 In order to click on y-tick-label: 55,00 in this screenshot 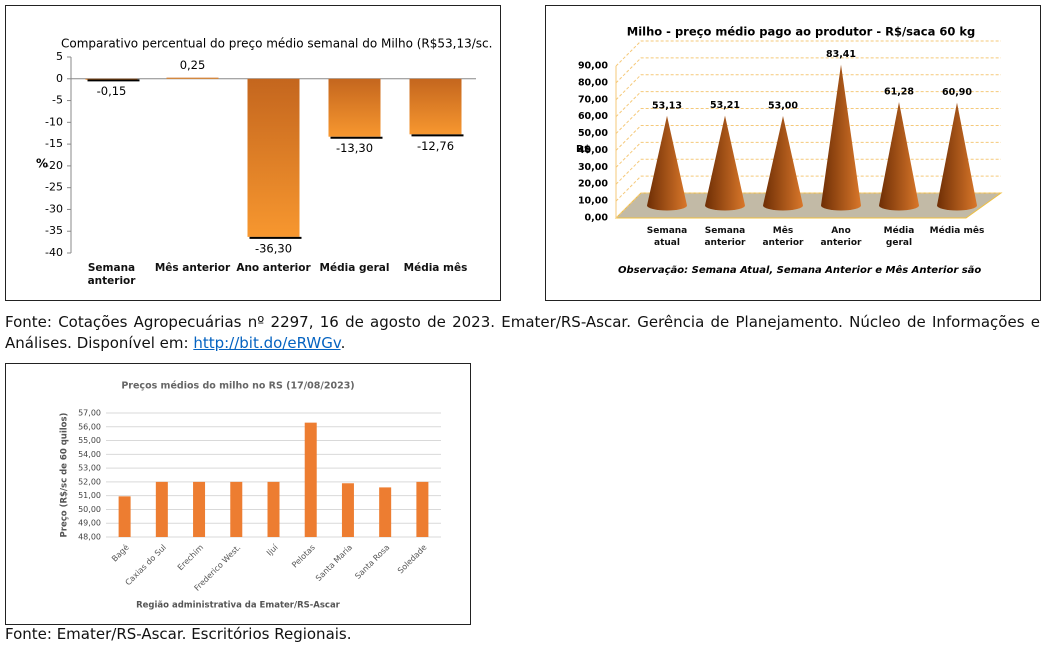, I will do `click(89, 440)`.